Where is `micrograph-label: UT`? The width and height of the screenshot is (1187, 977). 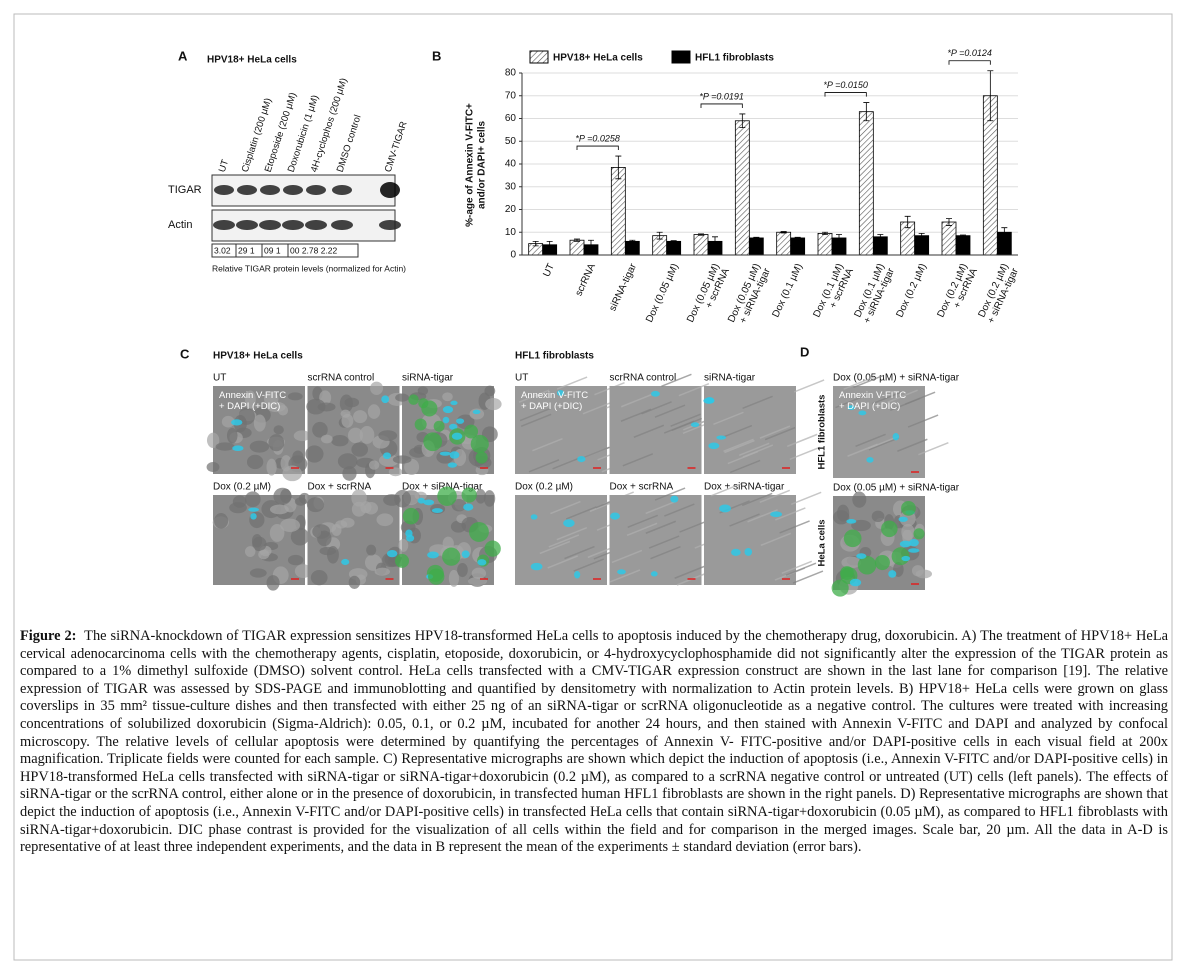
micrograph-label: UT is located at coordinates (521, 378).